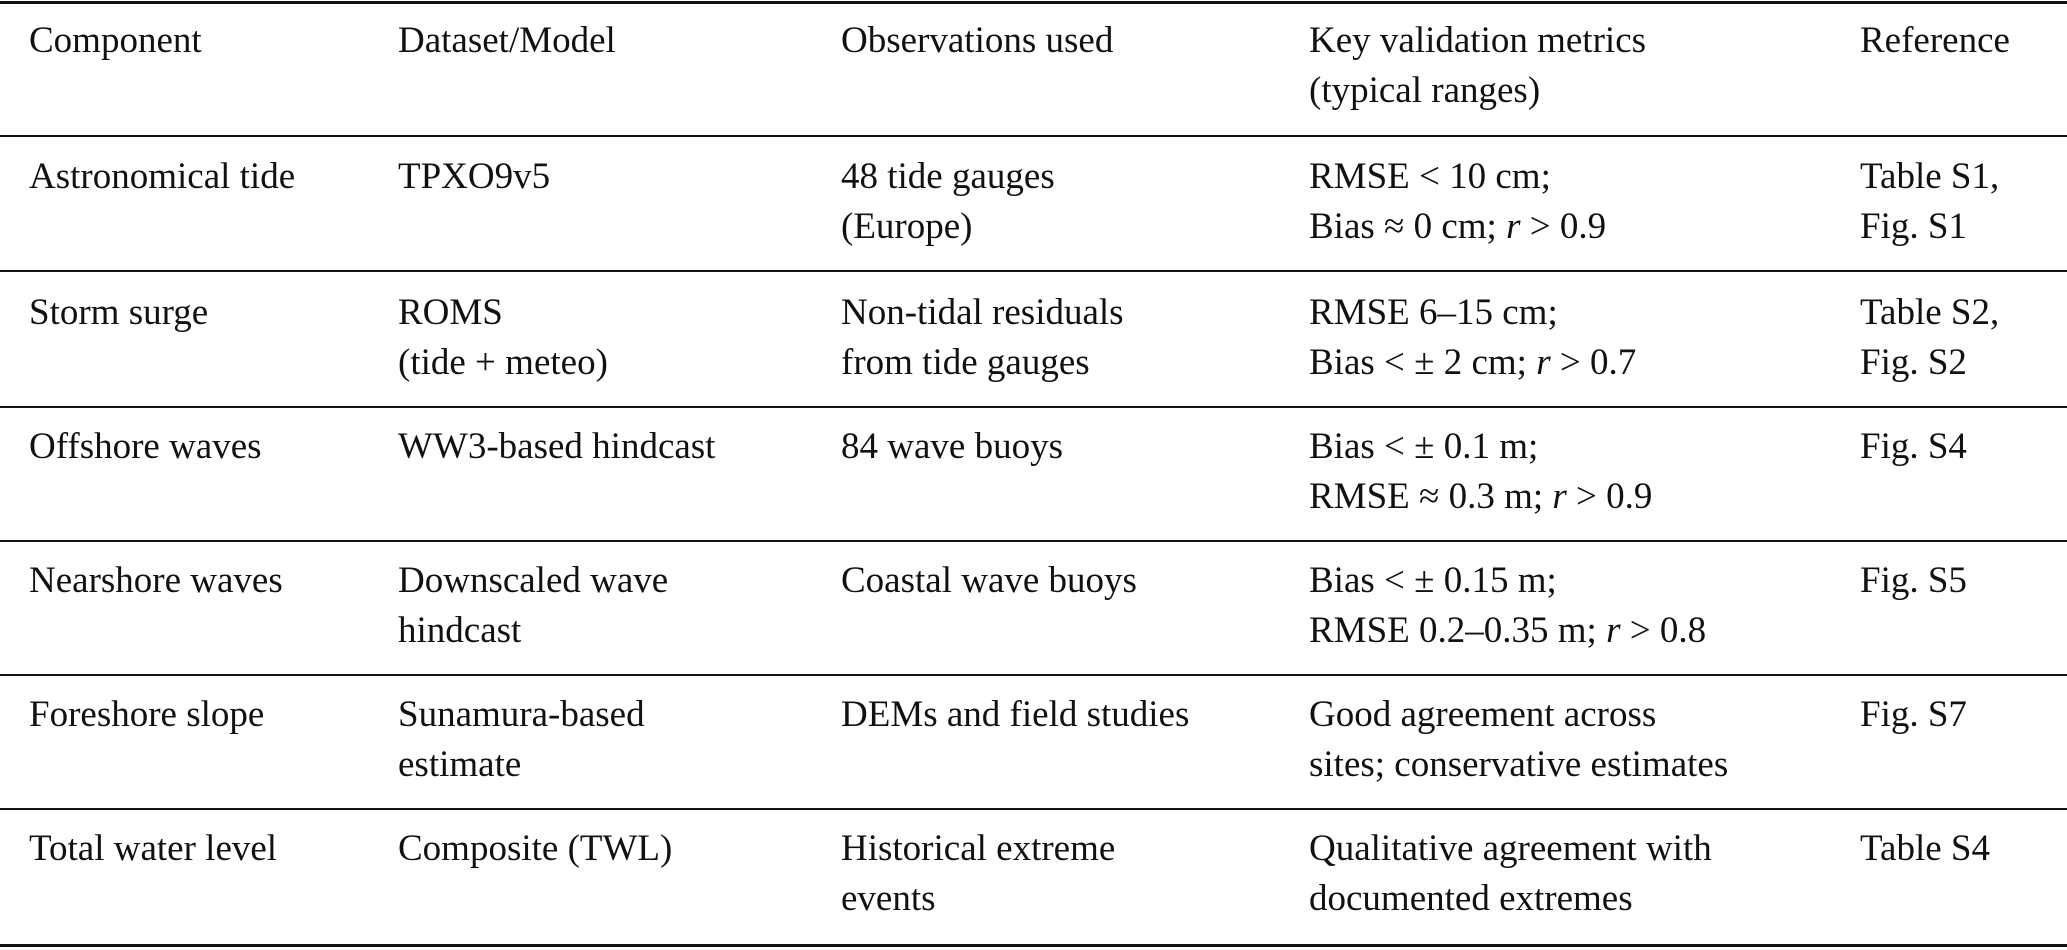  What do you see at coordinates (1472, 338) in the screenshot?
I see `cell-metrics: RMSE 6–15 cm; Bias < ± 2 cm; r > 0.7` at bounding box center [1472, 338].